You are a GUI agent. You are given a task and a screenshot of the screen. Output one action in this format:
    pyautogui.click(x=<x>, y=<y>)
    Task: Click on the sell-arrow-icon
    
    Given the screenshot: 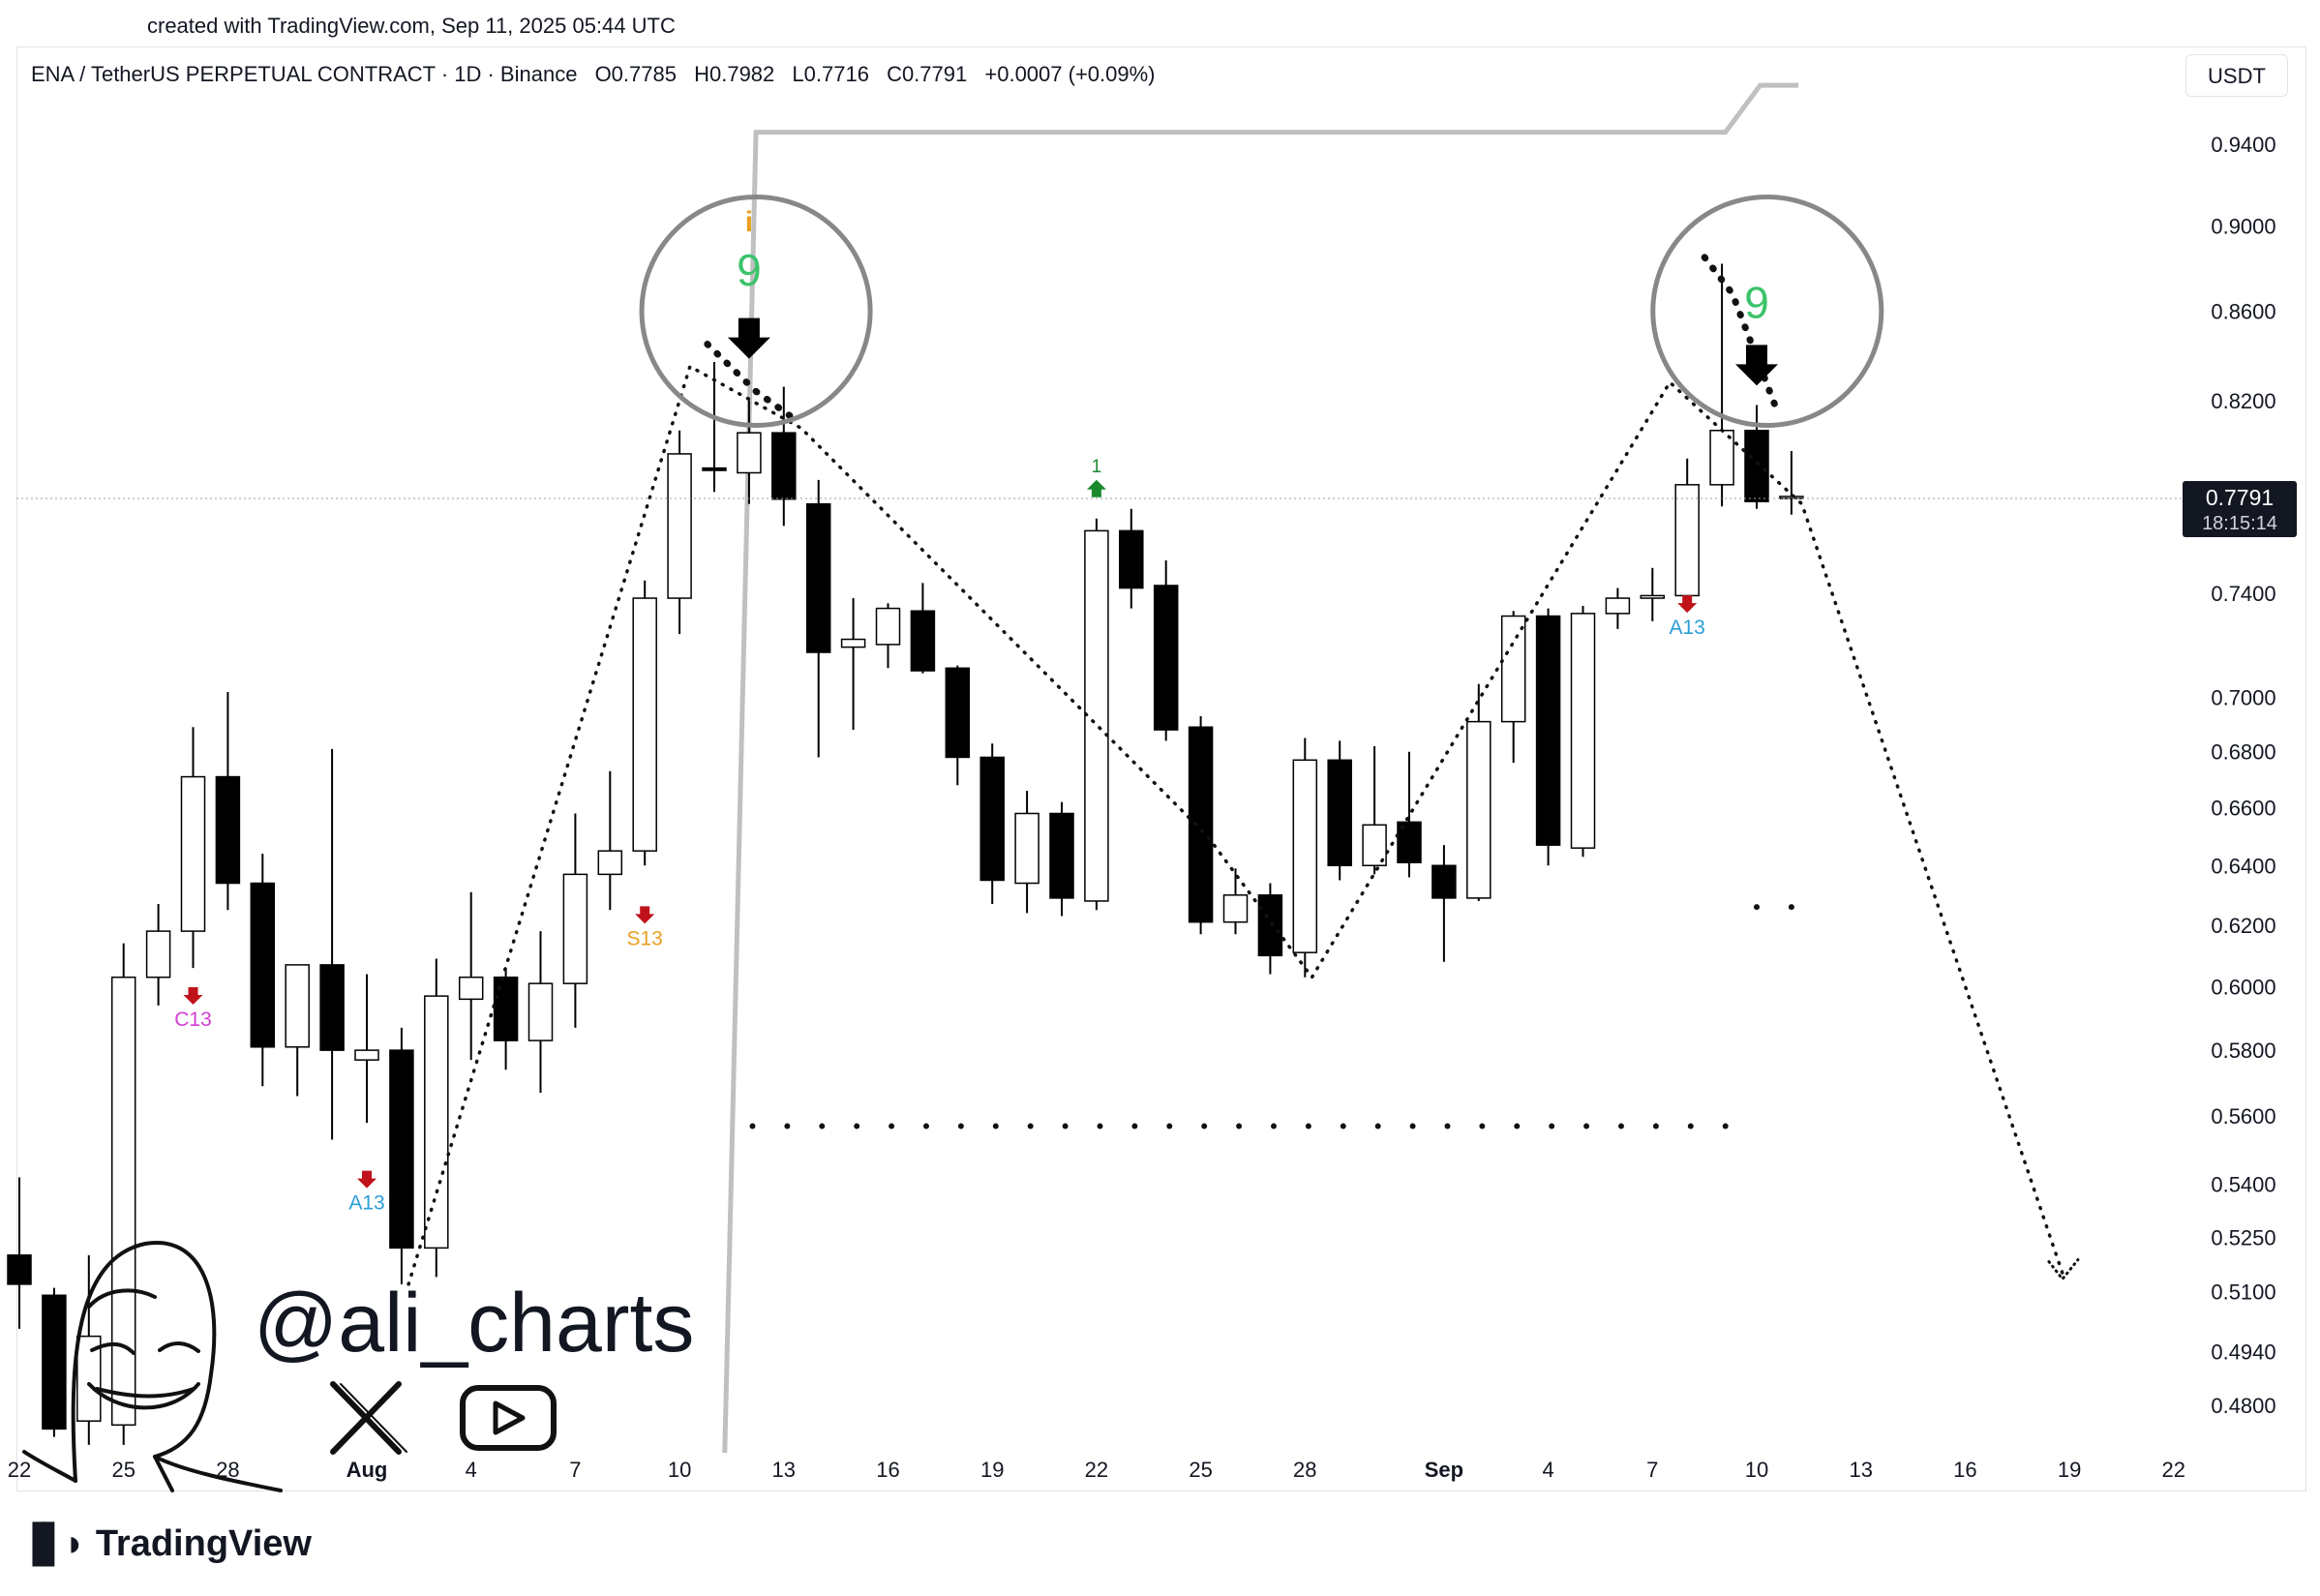 What is the action you would take?
    pyautogui.click(x=749, y=338)
    